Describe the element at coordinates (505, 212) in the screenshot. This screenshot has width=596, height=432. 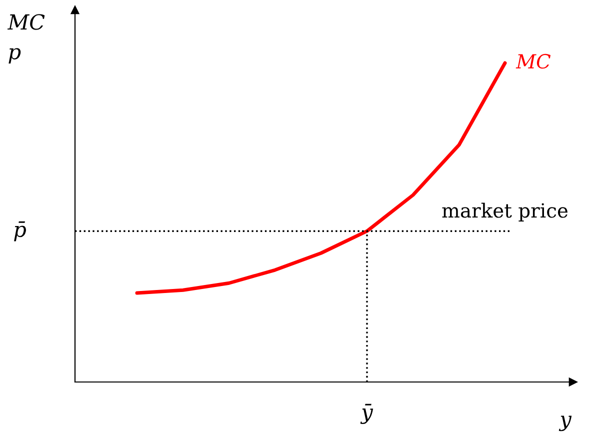
I see `ref-line-label: market price` at that location.